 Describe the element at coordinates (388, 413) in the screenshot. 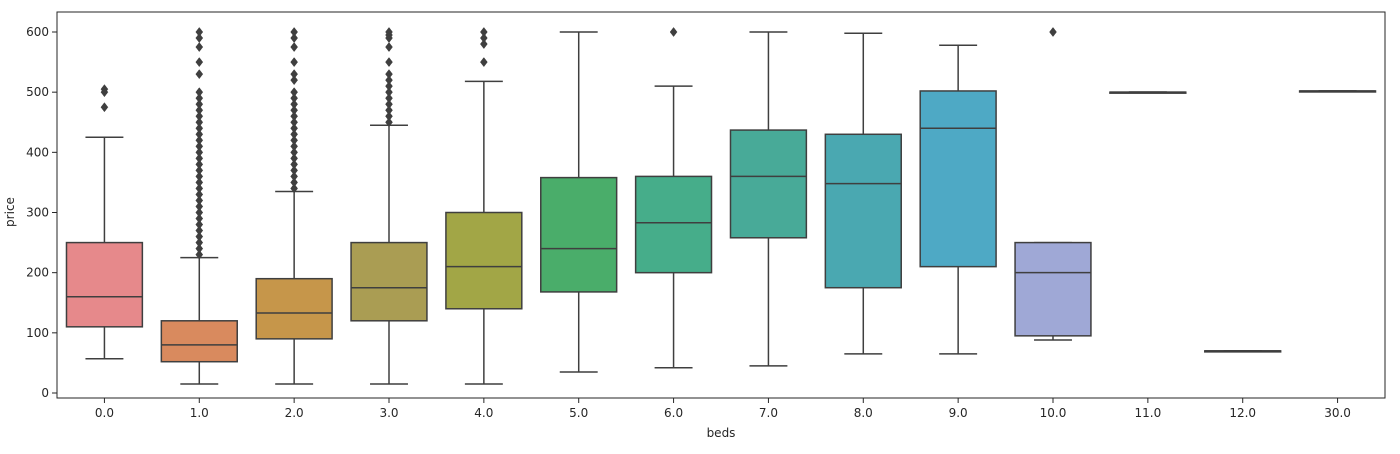

I see `x-tick-label: 3.0` at that location.